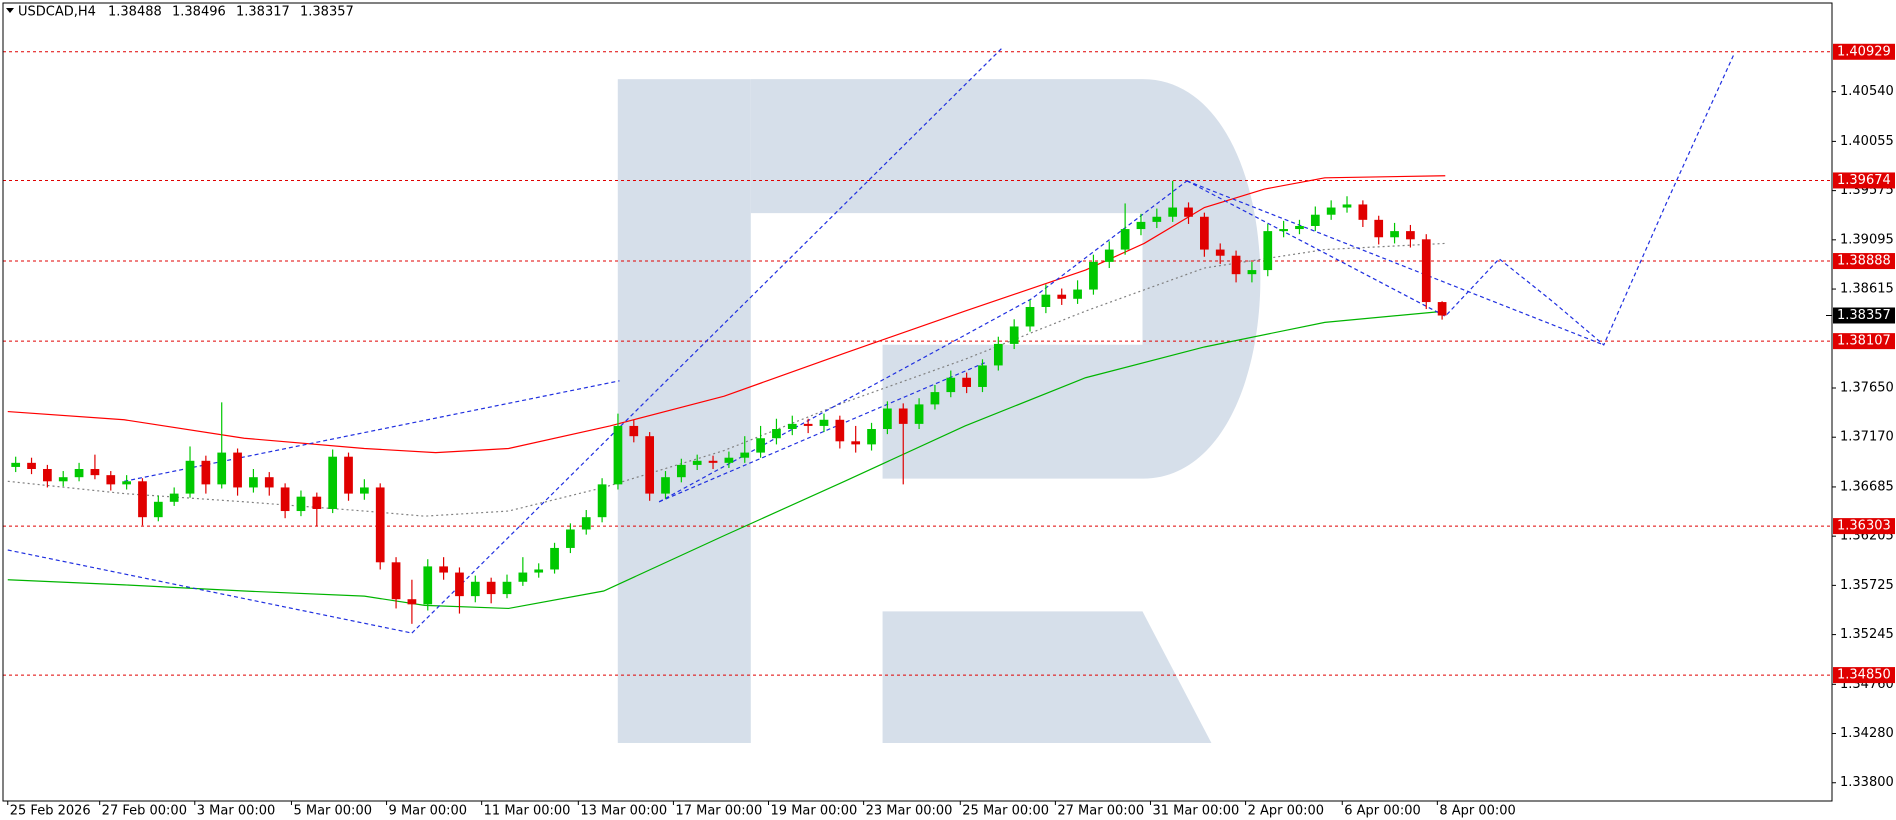  What do you see at coordinates (144, 811) in the screenshot?
I see `x-tick-label: 27 Feb 00:00` at bounding box center [144, 811].